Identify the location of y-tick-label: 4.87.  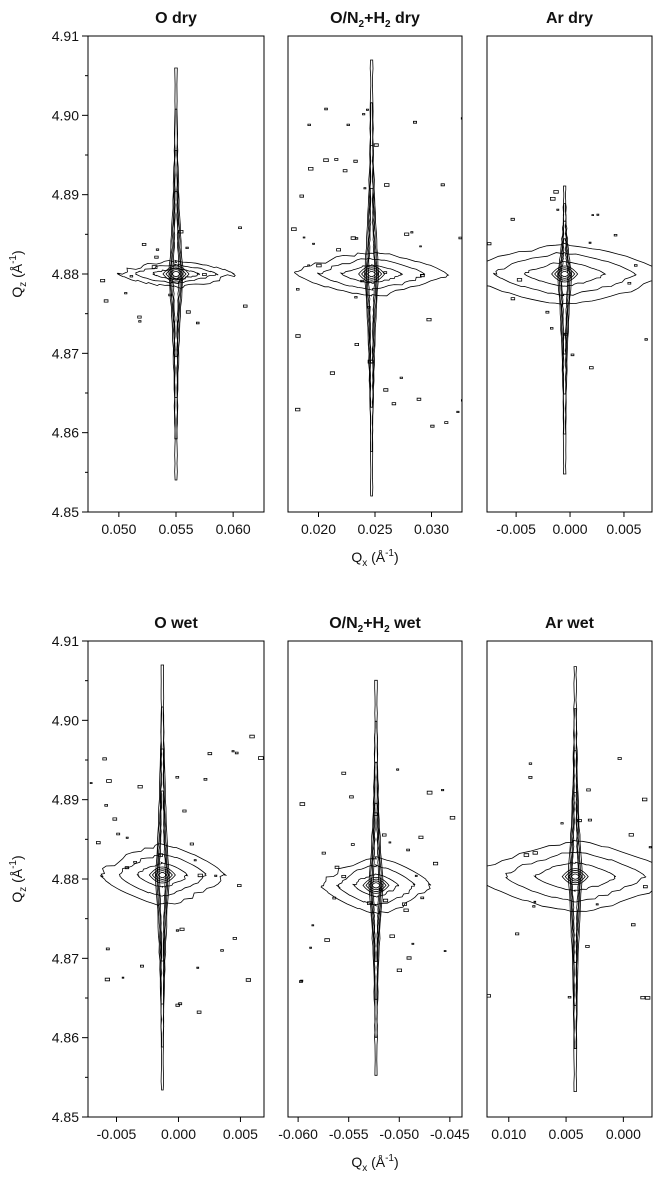
(65, 958).